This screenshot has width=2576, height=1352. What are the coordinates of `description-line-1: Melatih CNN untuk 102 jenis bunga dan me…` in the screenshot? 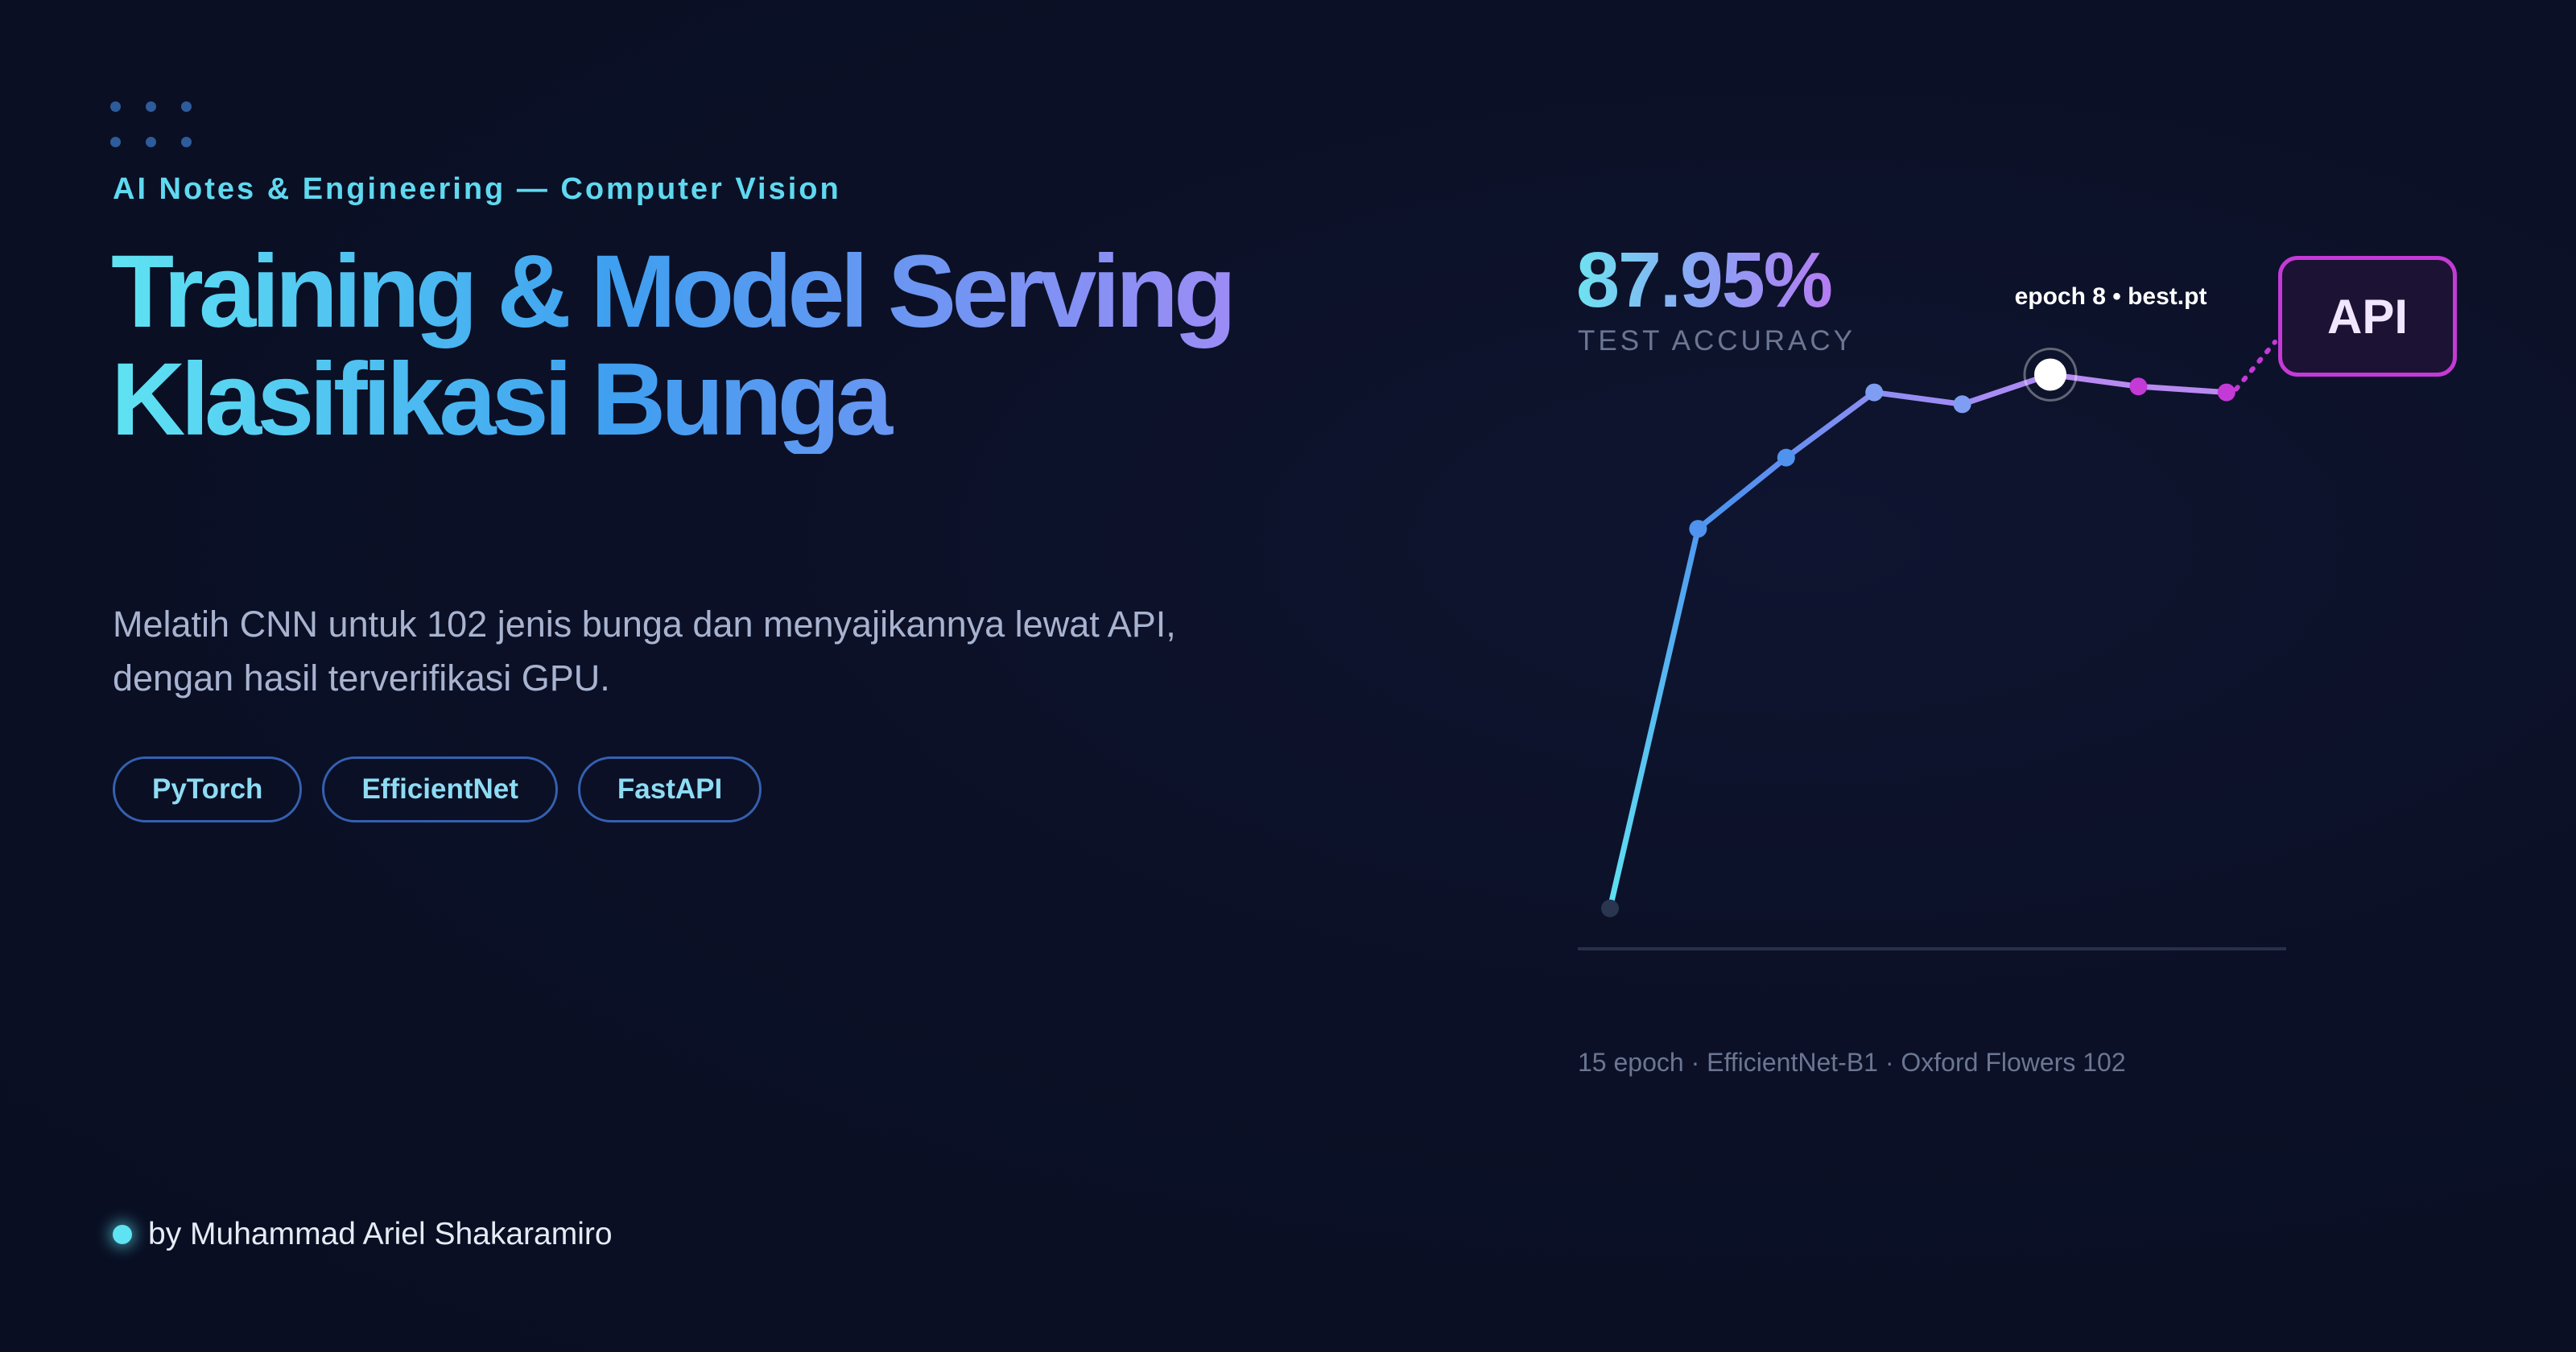 It's located at (644, 624).